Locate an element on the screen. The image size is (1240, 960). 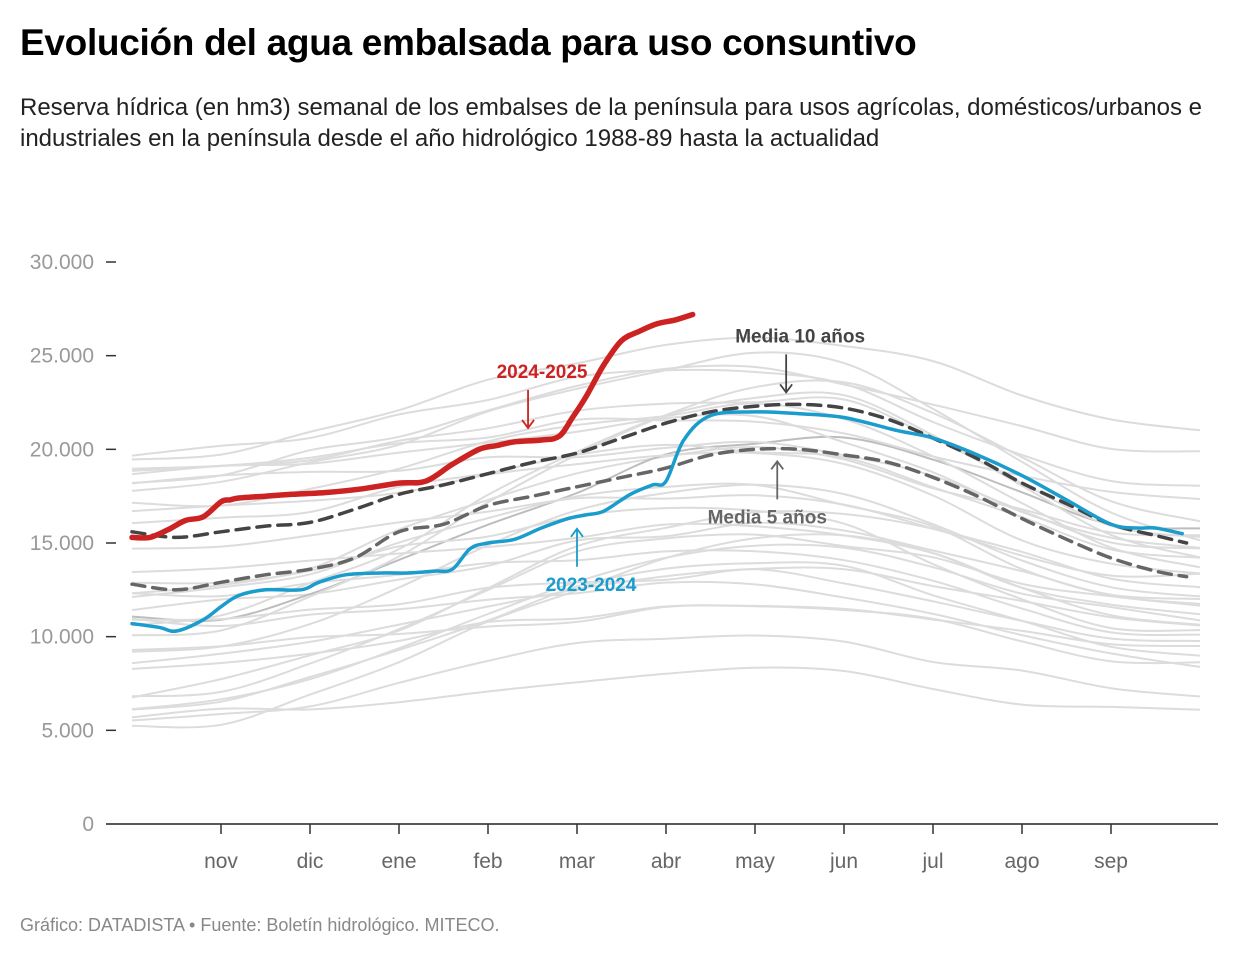
x-tick-label: sep is located at coordinates (1111, 861).